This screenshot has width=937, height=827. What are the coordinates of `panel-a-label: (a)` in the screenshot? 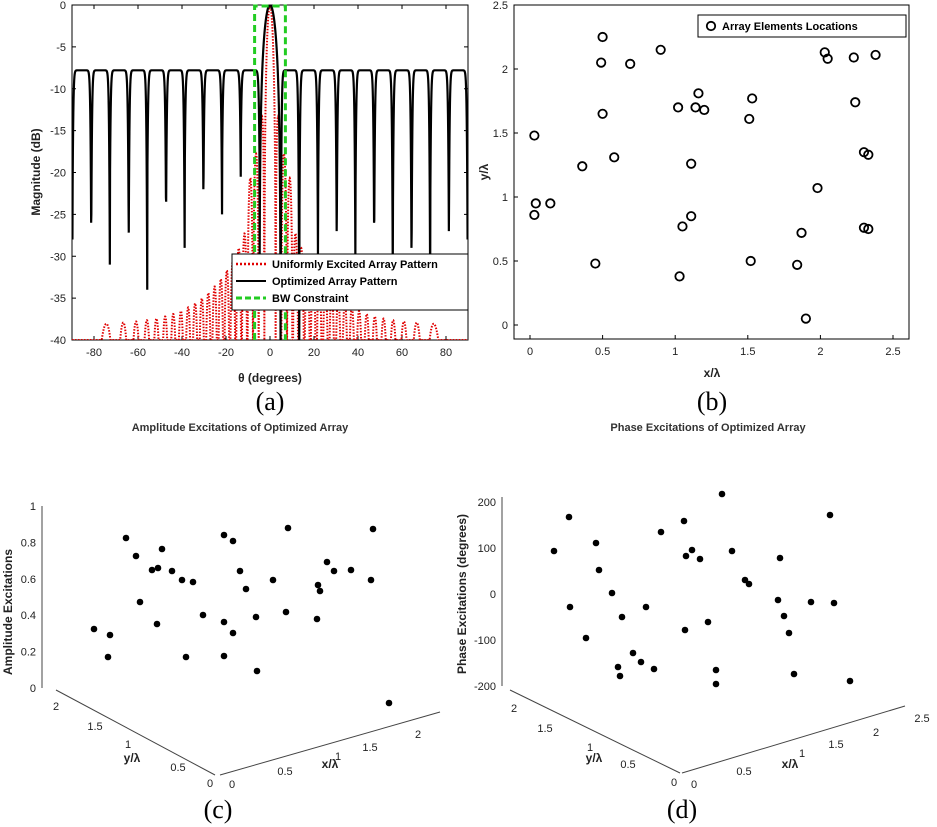 It's located at (270, 401).